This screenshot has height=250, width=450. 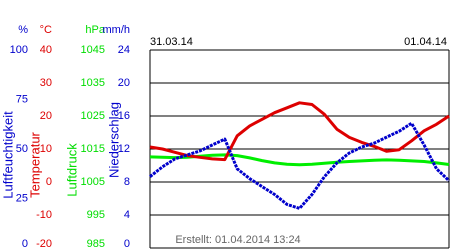 What do you see at coordinates (44, 215) in the screenshot?
I see `y-tick-label: -10` at bounding box center [44, 215].